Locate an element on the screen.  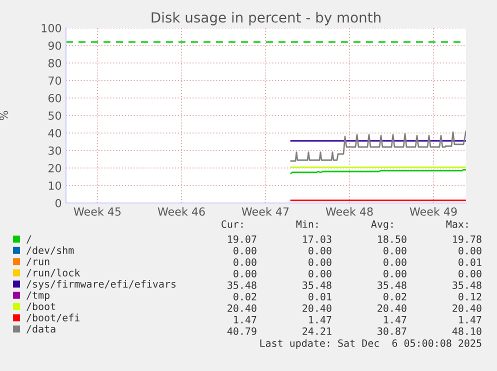
text: 30.87 is located at coordinates (392, 331).